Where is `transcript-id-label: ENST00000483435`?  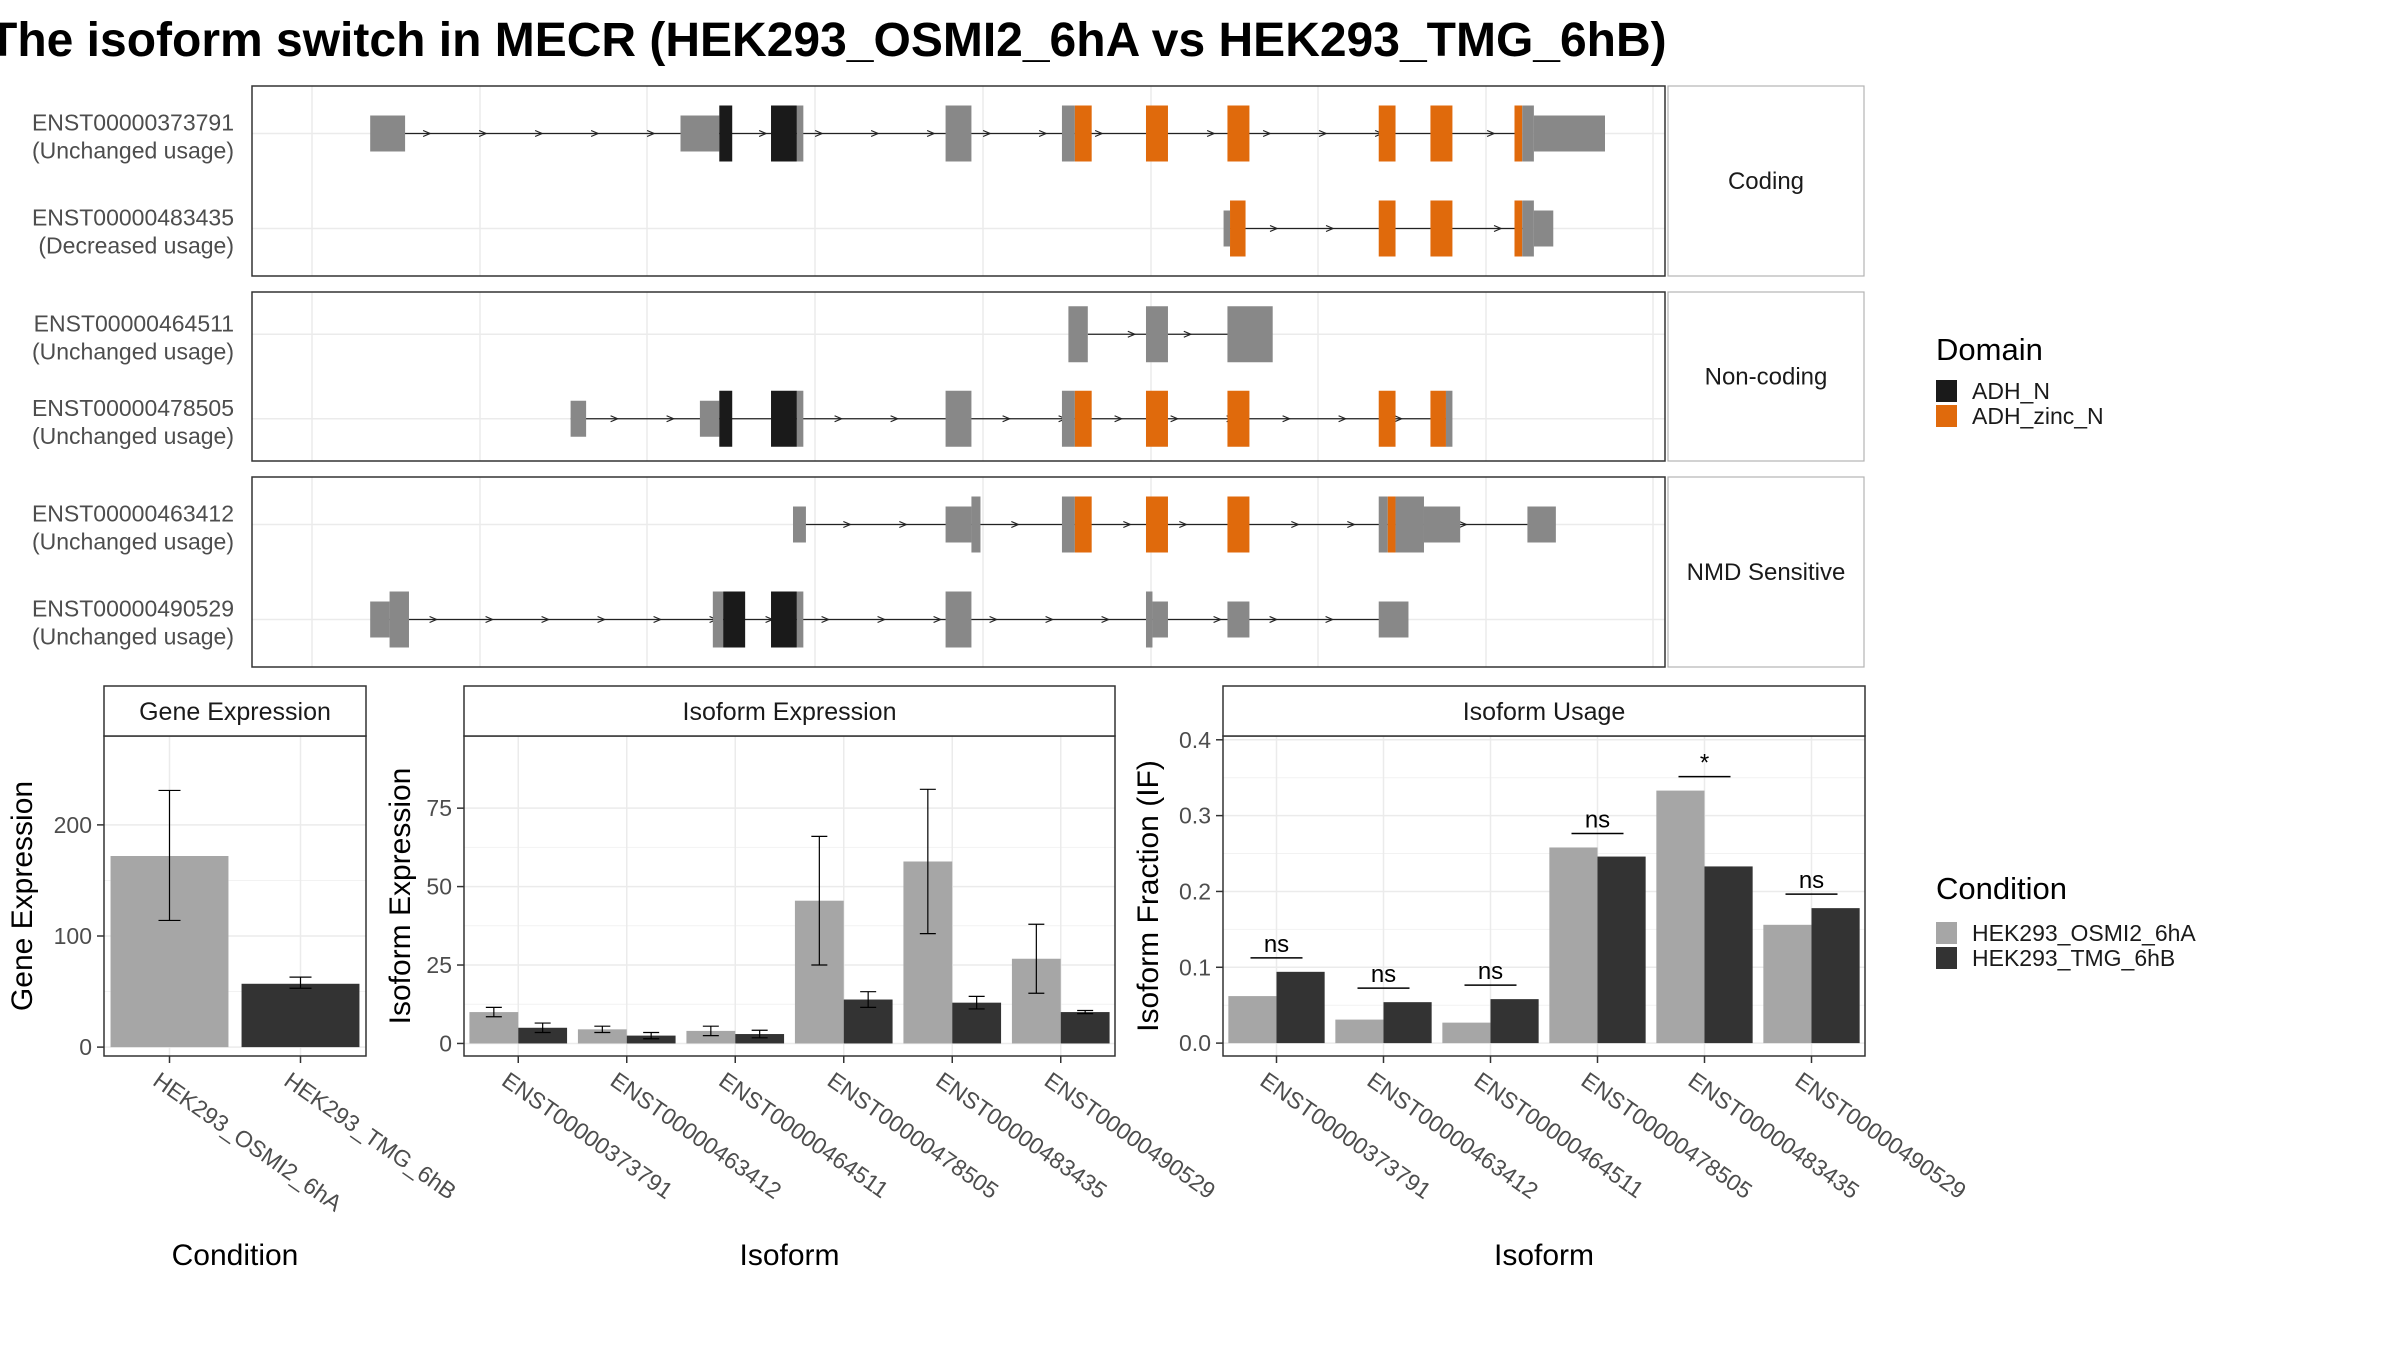 transcript-id-label: ENST00000483435 is located at coordinates (133, 218).